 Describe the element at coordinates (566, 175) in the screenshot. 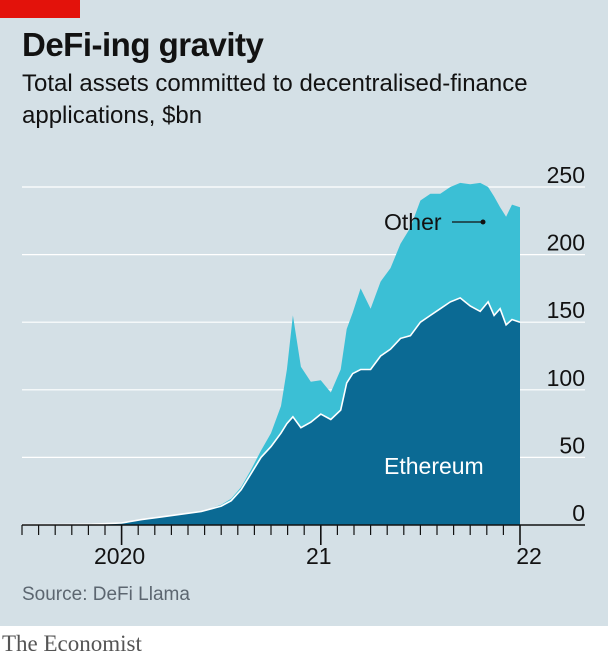

I see `y-tick-label-250: 250` at that location.